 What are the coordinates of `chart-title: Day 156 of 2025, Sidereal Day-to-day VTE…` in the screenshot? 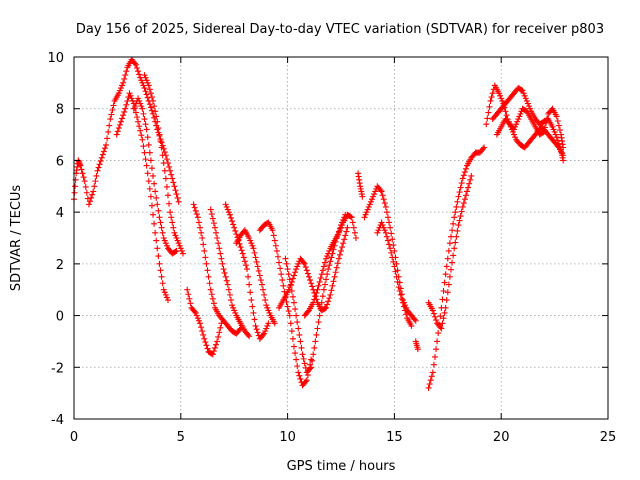 It's located at (340, 29).